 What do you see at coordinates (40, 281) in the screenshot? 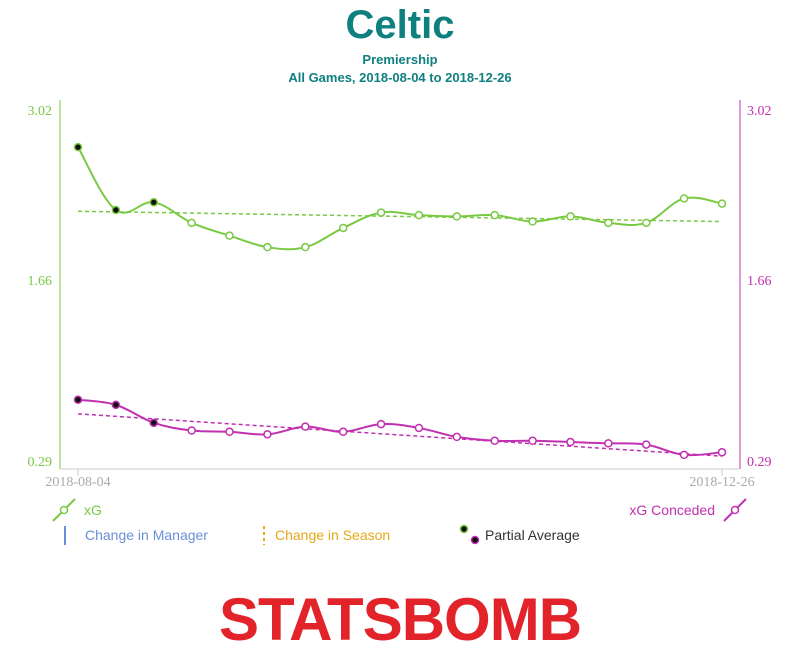
I see `left-y-tick-mid: 1.66` at bounding box center [40, 281].